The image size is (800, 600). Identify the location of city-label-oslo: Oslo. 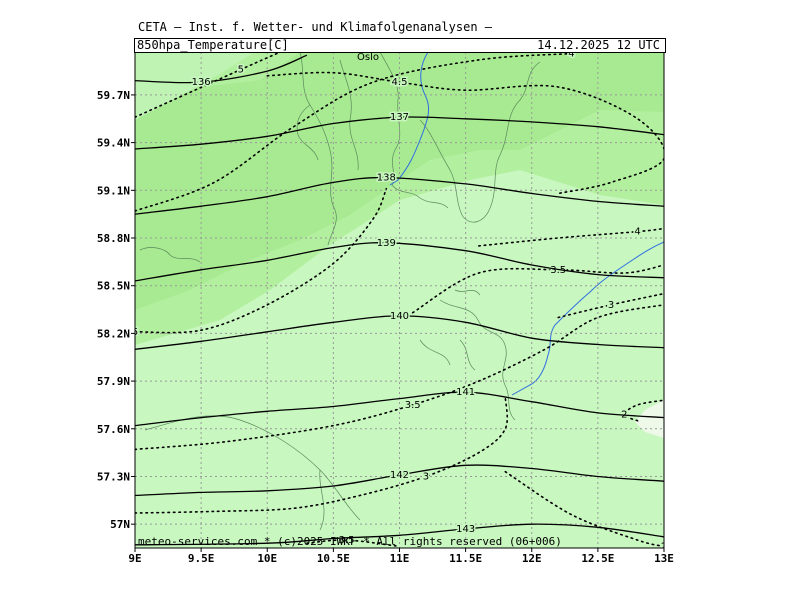
(368, 57).